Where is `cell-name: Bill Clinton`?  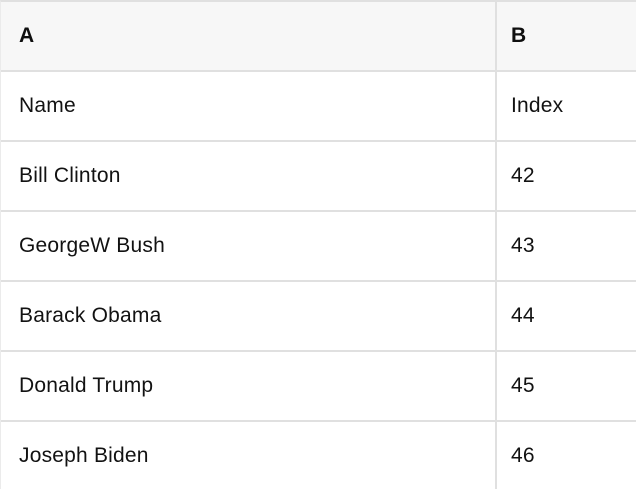
cell-name: Bill Clinton is located at coordinates (249, 176).